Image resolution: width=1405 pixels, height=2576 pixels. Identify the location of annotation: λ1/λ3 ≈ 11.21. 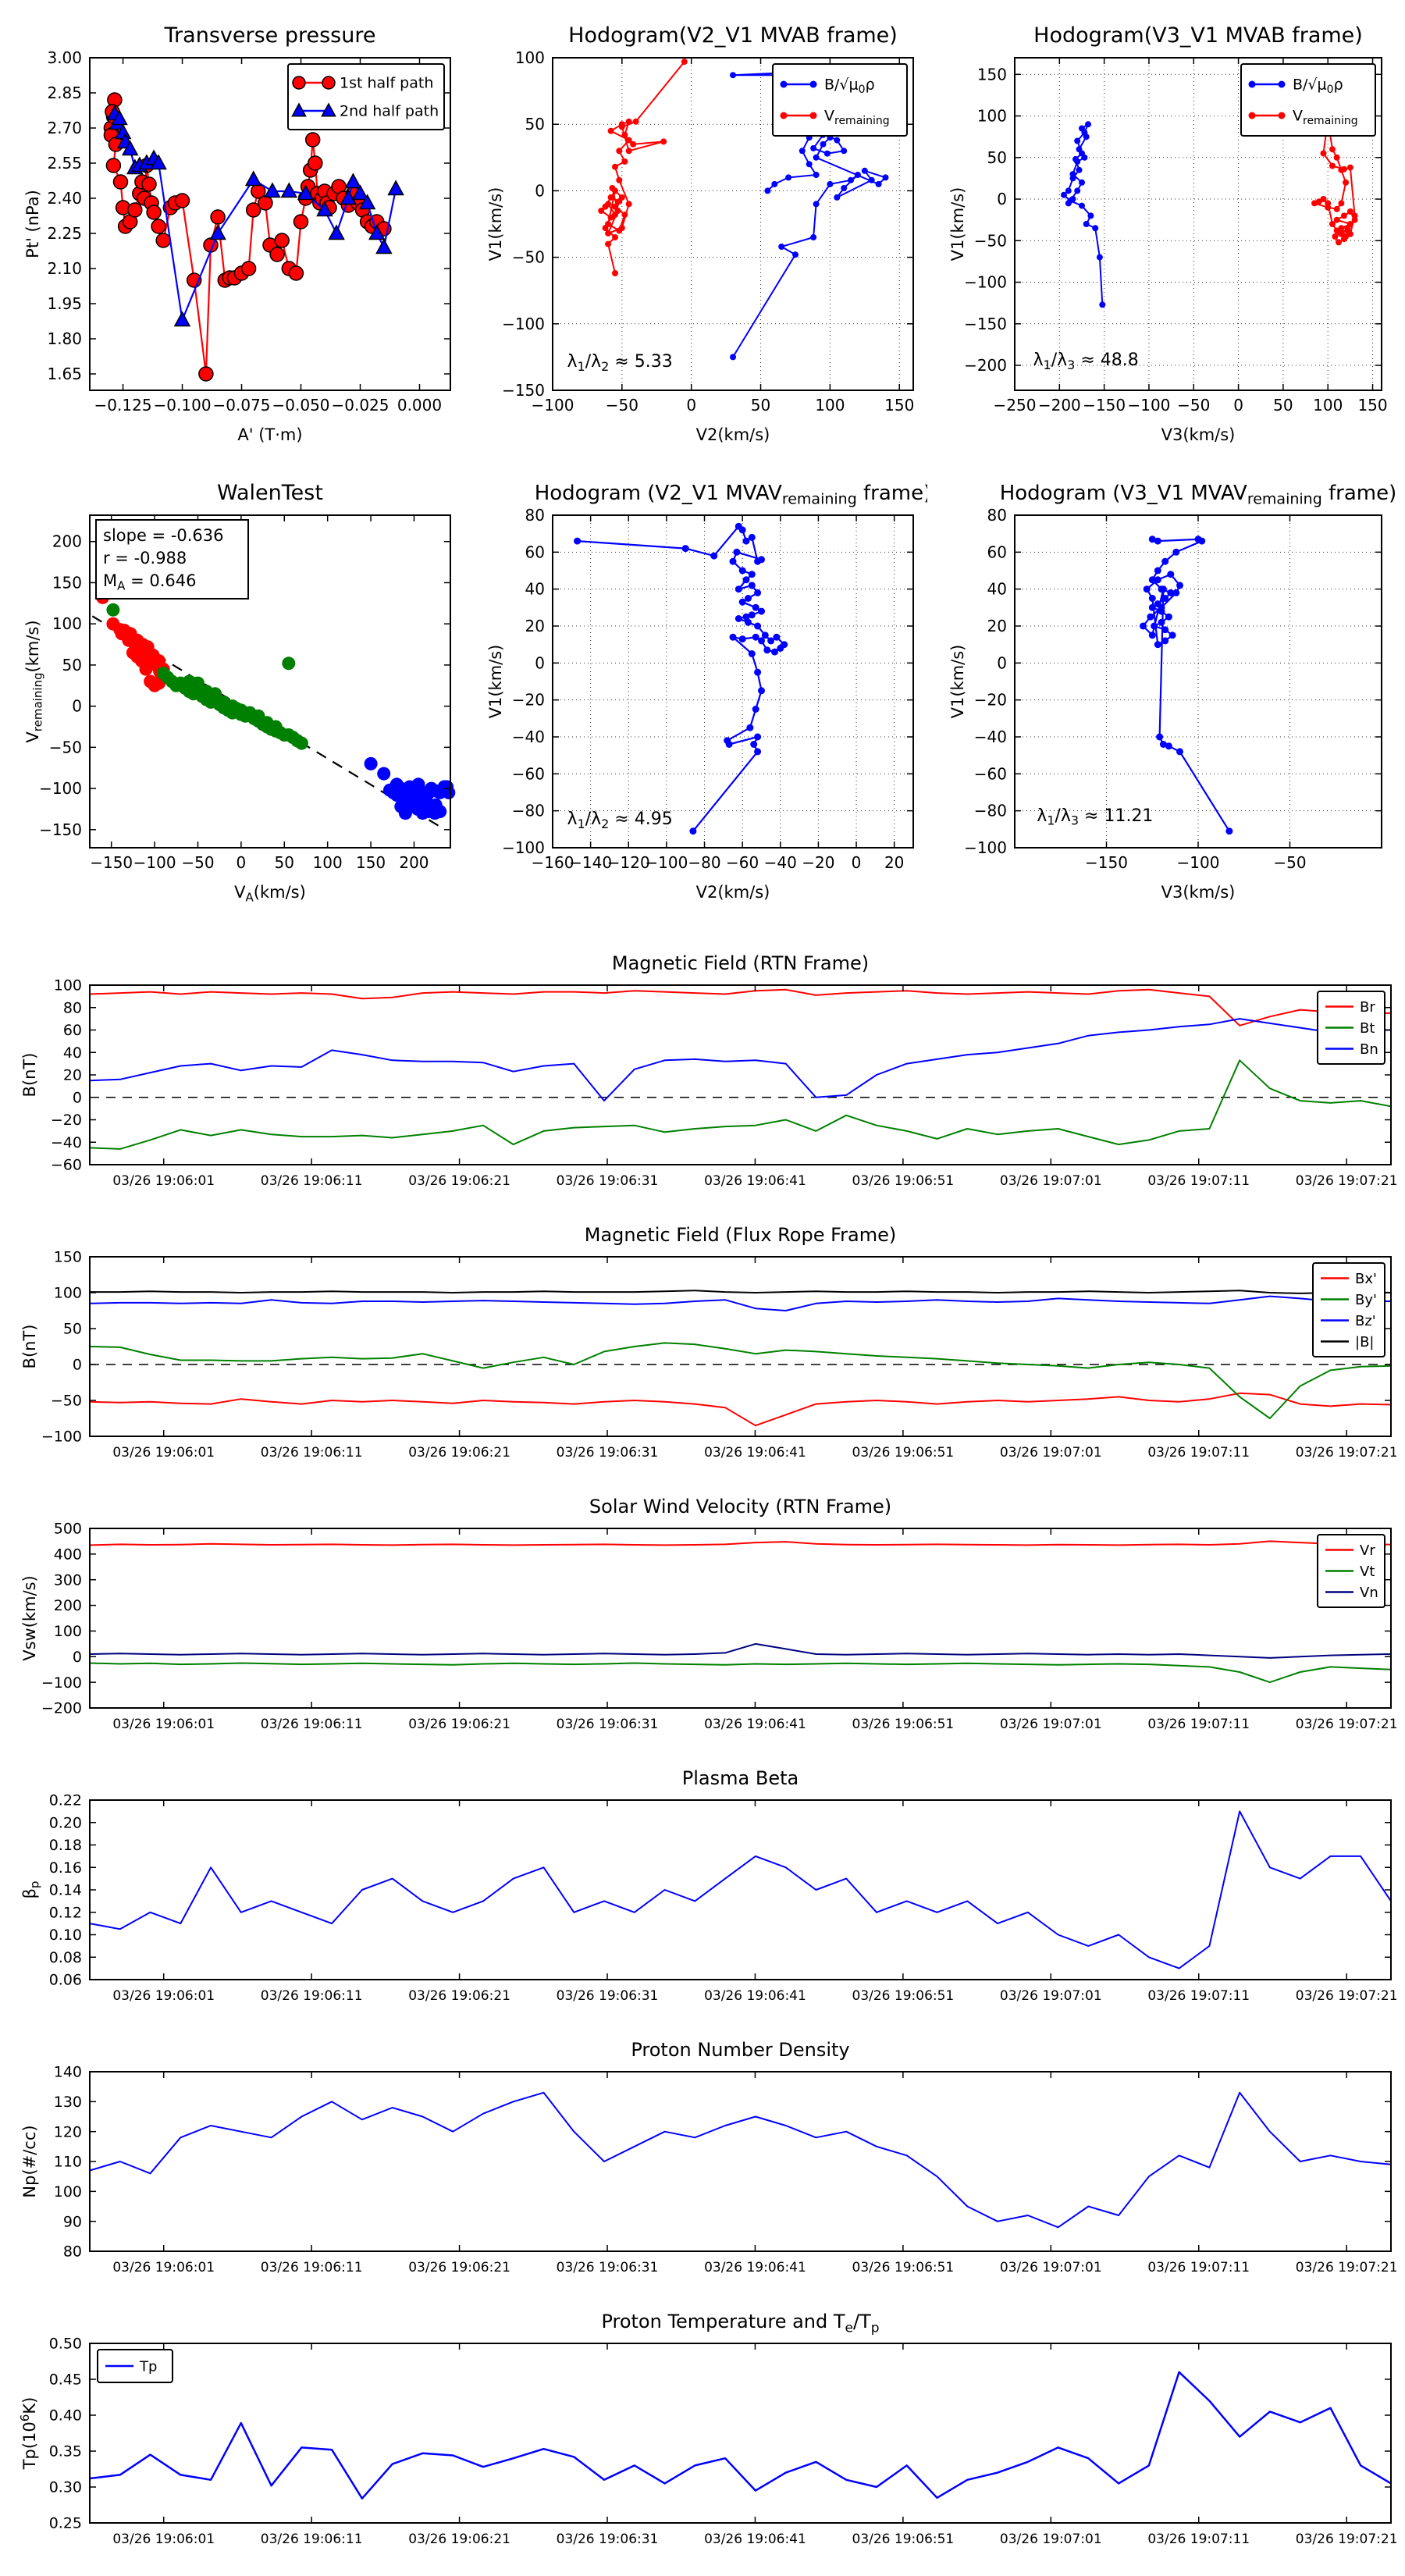
(1095, 817).